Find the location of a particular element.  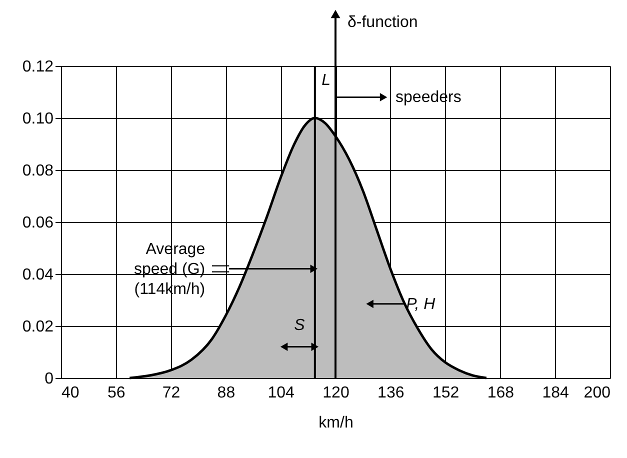

x-tick-label: 200 is located at coordinates (597, 393).